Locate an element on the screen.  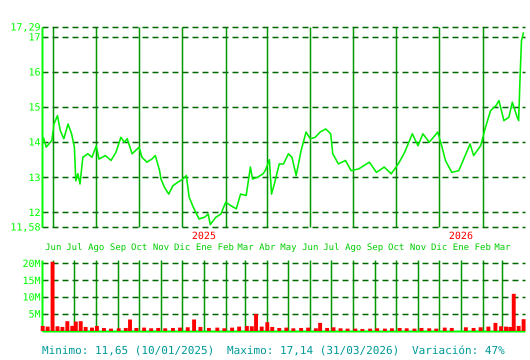
y-tick-label: 14 is located at coordinates (34, 143).